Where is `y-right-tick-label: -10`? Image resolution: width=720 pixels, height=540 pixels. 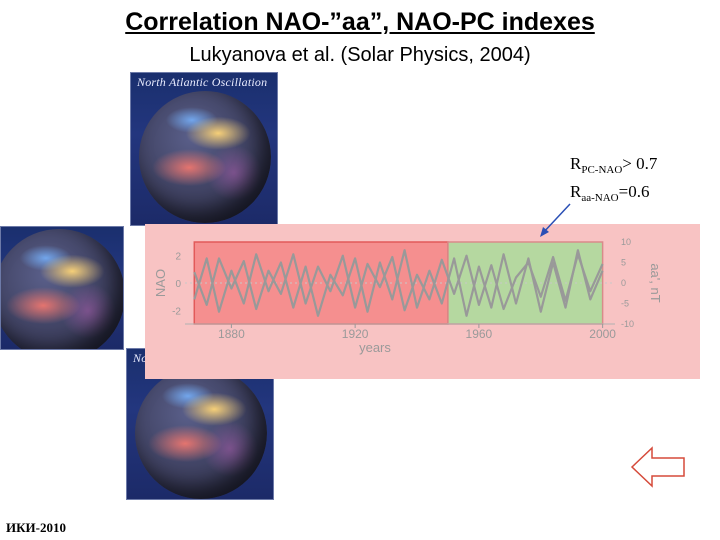 y-right-tick-label: -10 is located at coordinates (627, 324).